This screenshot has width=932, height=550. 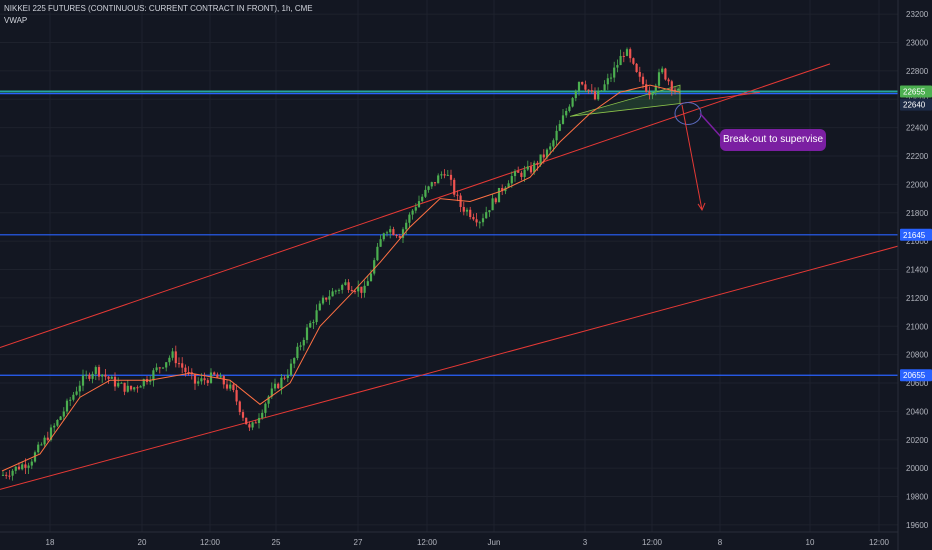 What do you see at coordinates (917, 71) in the screenshot?
I see `price-tick-label: 22800` at bounding box center [917, 71].